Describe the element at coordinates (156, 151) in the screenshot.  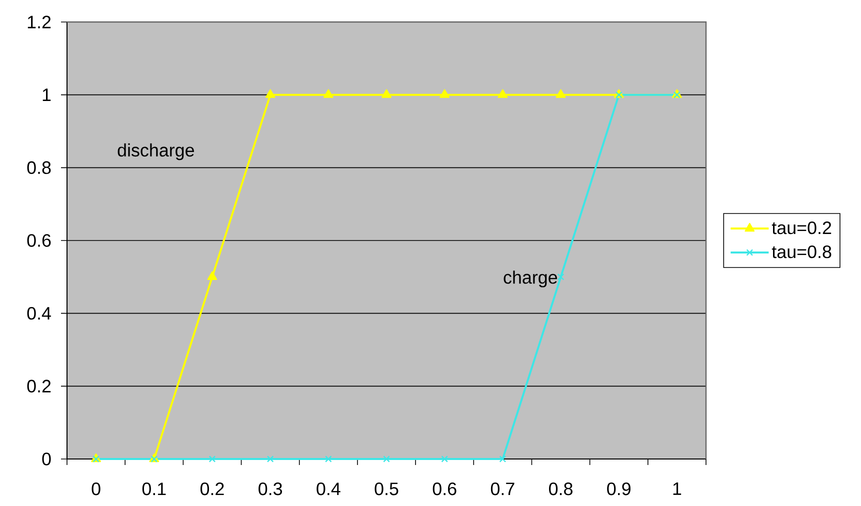
I see `annotation: discharge` at that location.